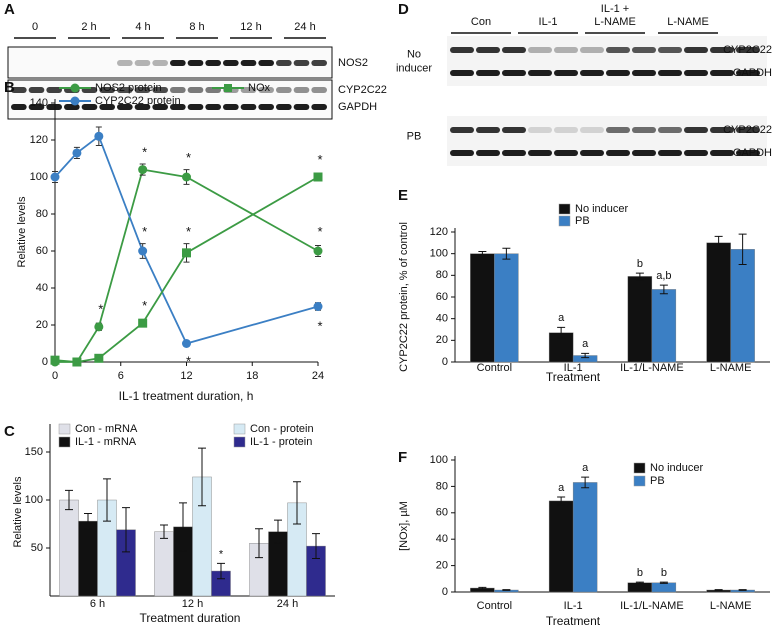 The width and height of the screenshot is (775, 627). Describe the element at coordinates (42, 214) in the screenshot. I see `y-tick-label: 80` at that location.